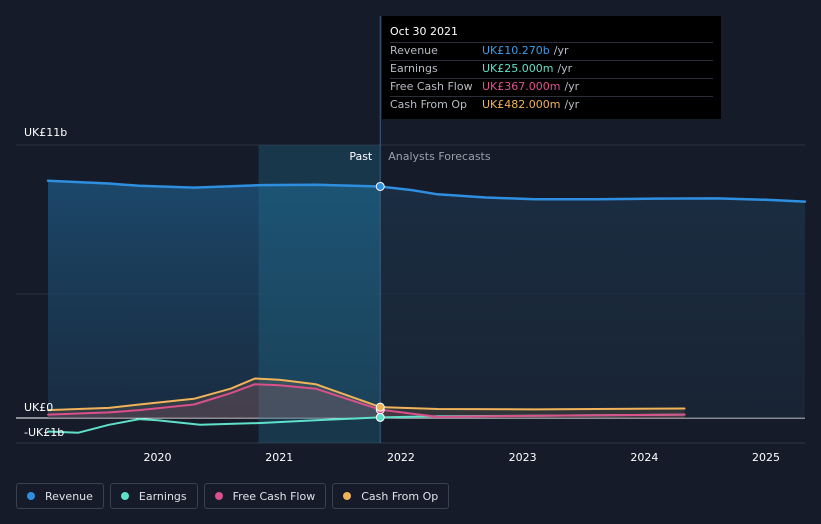  I want to click on chart-overlay, so click(380, 229).